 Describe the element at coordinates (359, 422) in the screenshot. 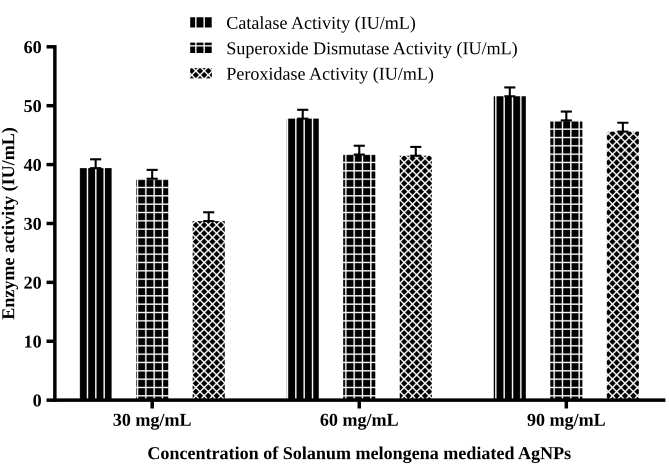

I see `x-tick-label: 60 mg/mL` at that location.